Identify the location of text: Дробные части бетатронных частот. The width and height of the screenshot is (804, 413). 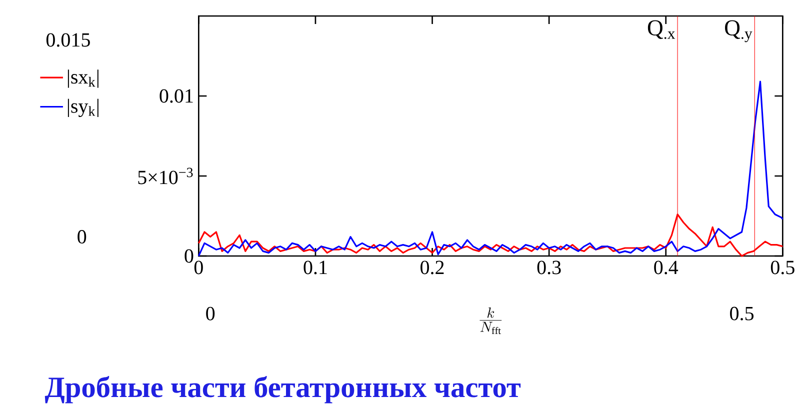
(282, 390).